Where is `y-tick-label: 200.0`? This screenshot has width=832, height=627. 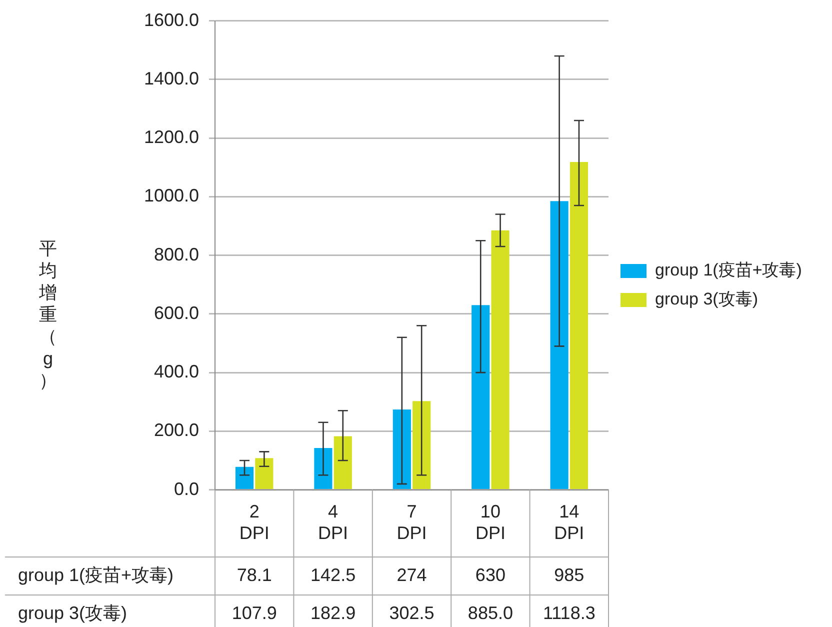
y-tick-label: 200.0 is located at coordinates (176, 430).